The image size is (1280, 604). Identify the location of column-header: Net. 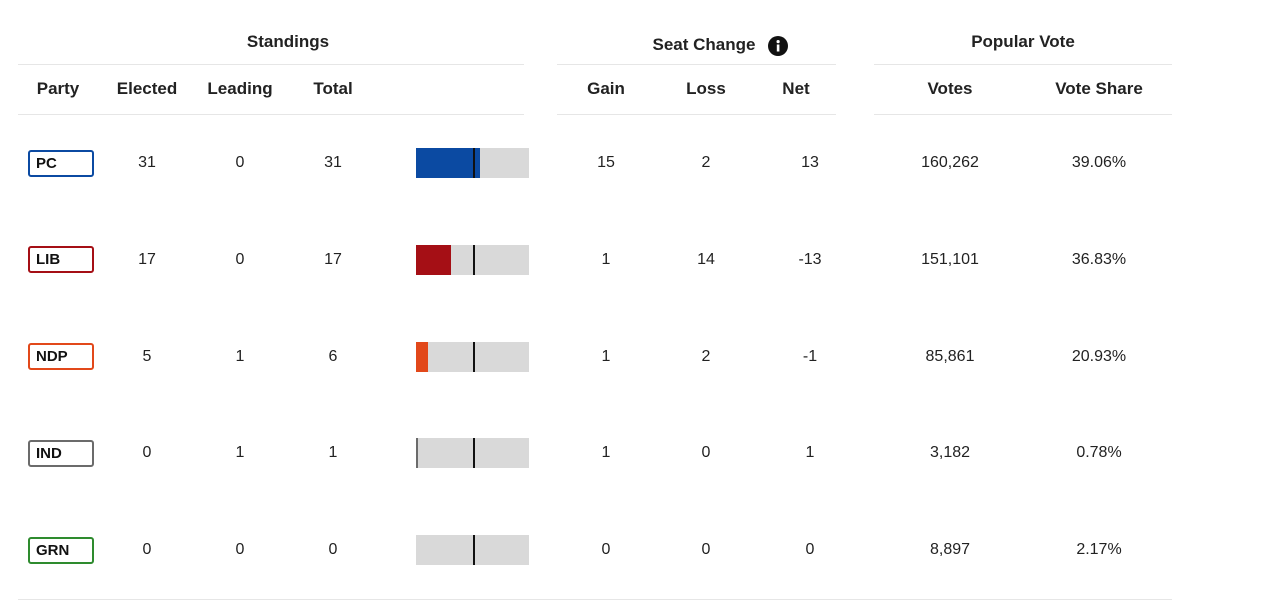
(796, 88).